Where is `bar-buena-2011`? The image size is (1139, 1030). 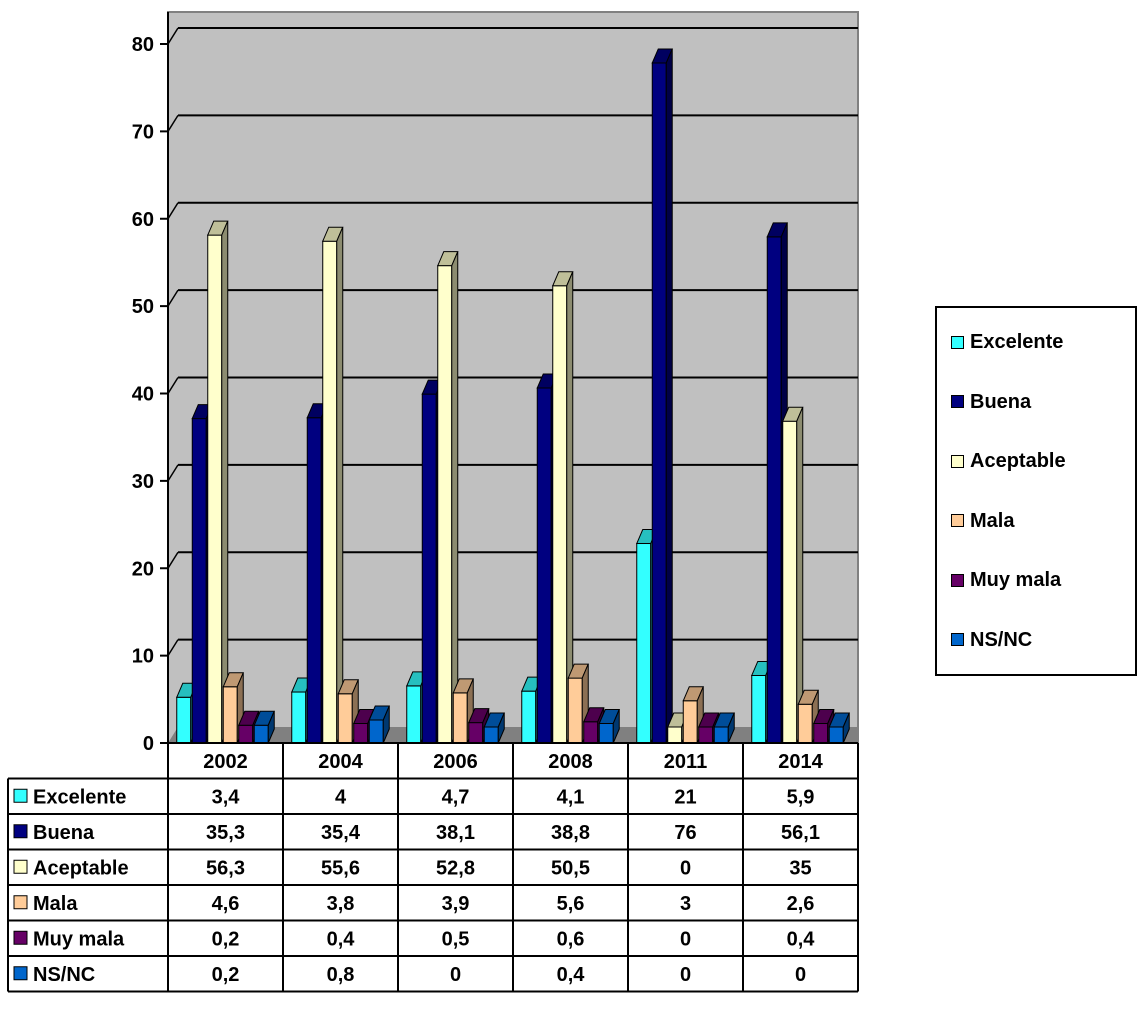
bar-buena-2011 is located at coordinates (662, 396).